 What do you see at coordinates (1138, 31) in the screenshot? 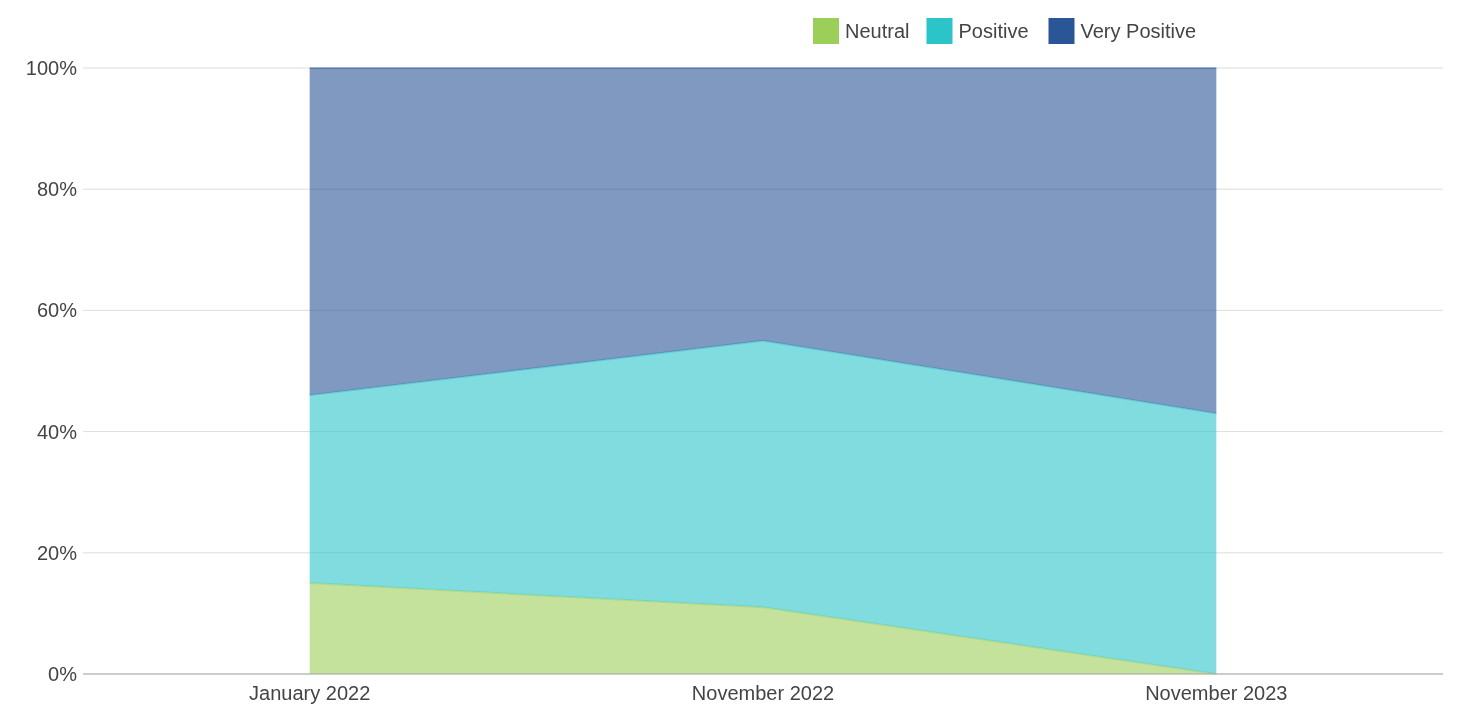
I see `legend-label: Very Positive` at bounding box center [1138, 31].